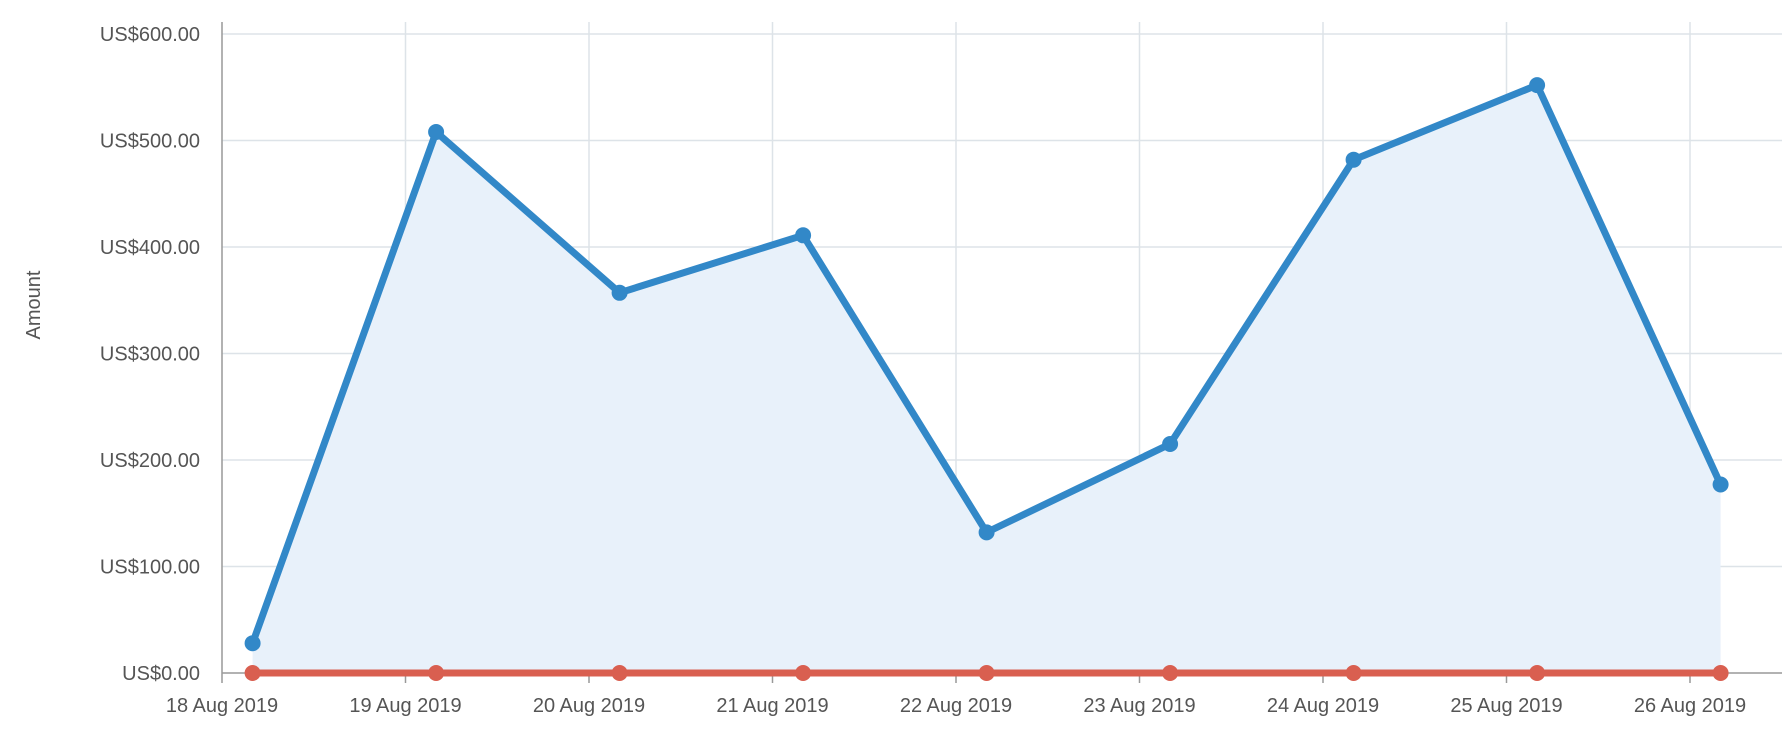  What do you see at coordinates (1690, 706) in the screenshot?
I see `x-tick-label: 26 Aug 2019` at bounding box center [1690, 706].